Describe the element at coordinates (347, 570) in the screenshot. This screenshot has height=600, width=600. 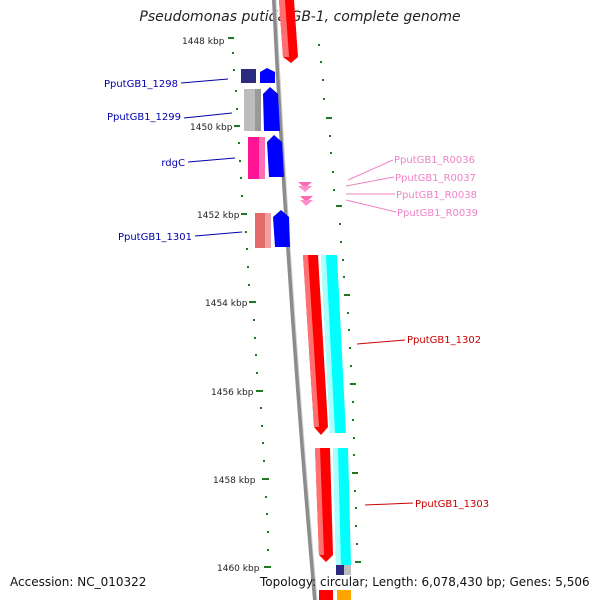
I see `gray-cds-feature` at that location.